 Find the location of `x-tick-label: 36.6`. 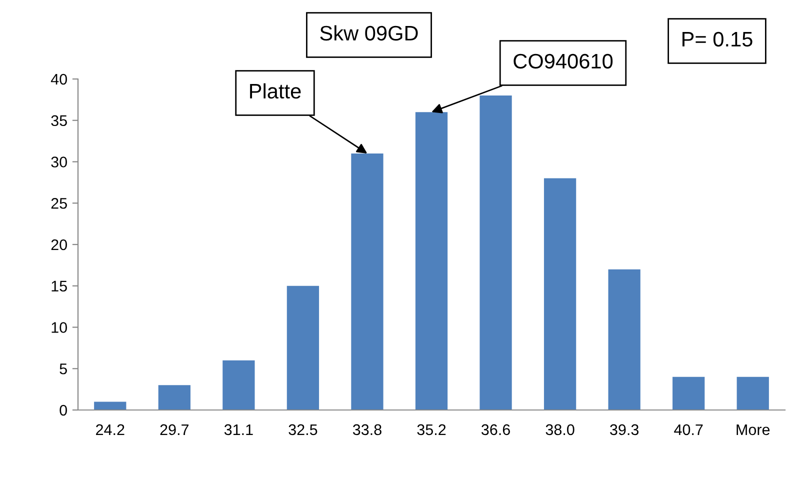

x-tick-label: 36.6 is located at coordinates (495, 430).